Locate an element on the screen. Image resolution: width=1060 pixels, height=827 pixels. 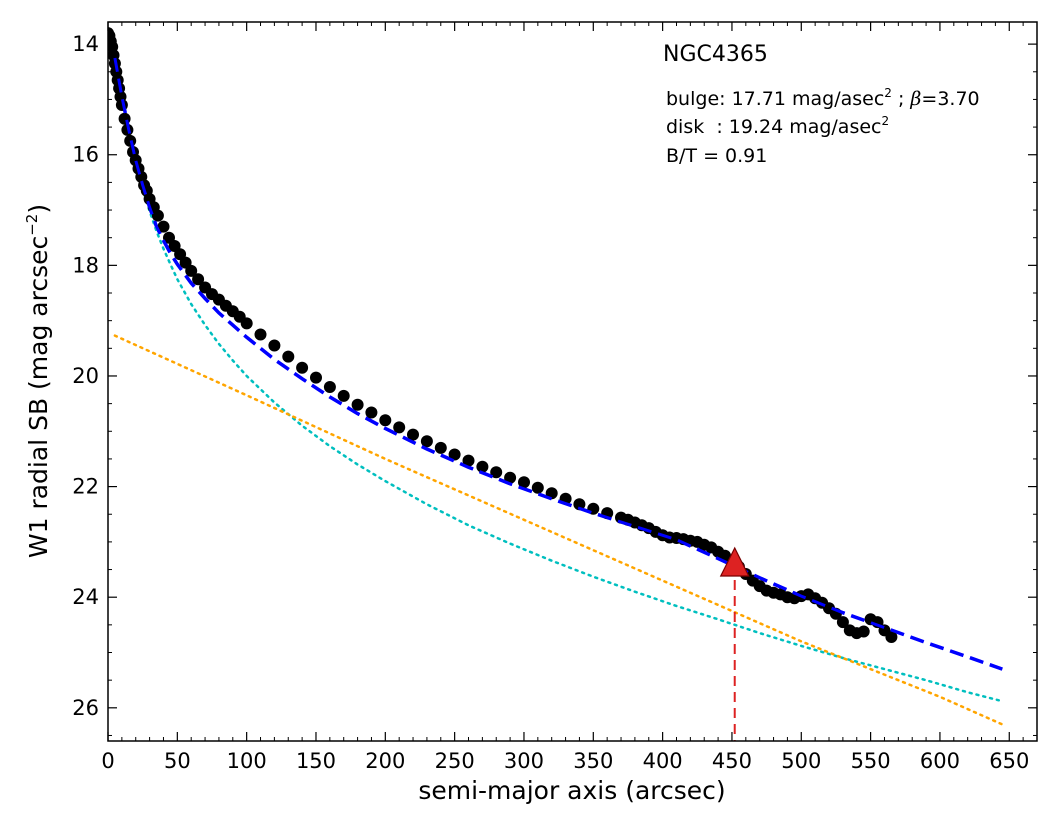
disk-prefix: disk : 19.24 mag/asec is located at coordinates (774, 127).